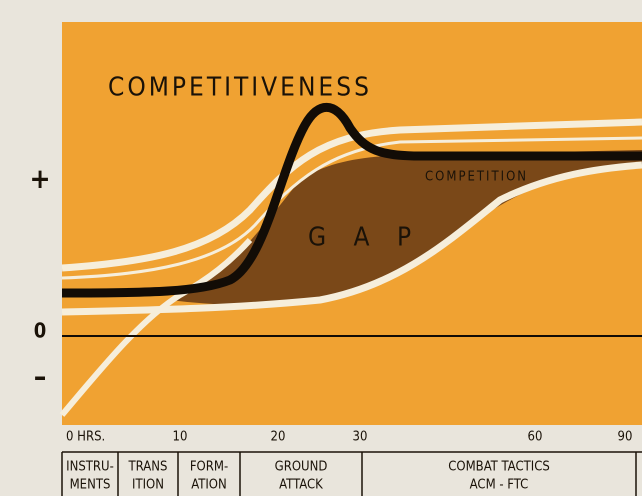 The height and width of the screenshot is (496, 642). I want to click on phase-label: ATION, so click(209, 485).